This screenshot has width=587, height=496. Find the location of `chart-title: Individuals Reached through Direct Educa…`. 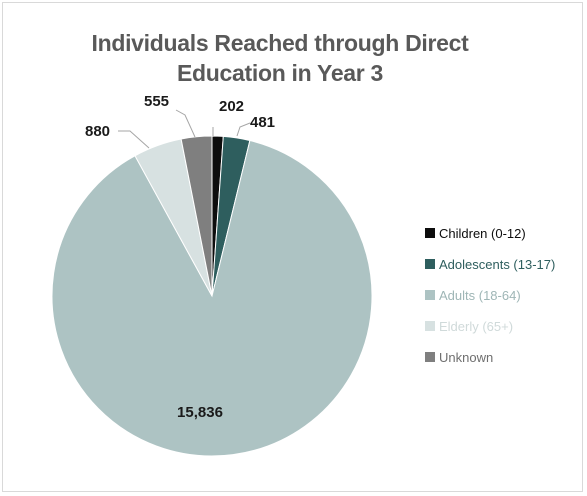

chart-title: Individuals Reached through Direct Educa… is located at coordinates (280, 58).